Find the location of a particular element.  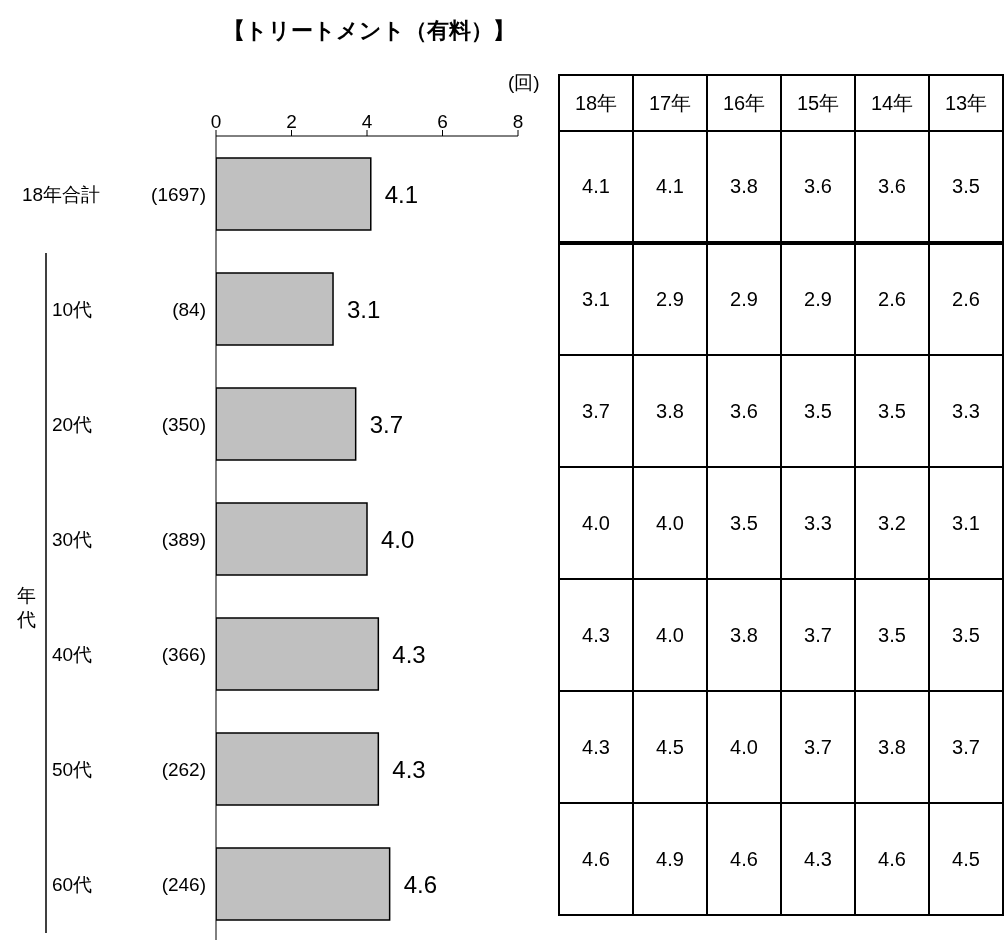

category-label: 40代 (366) is located at coordinates (129, 654).